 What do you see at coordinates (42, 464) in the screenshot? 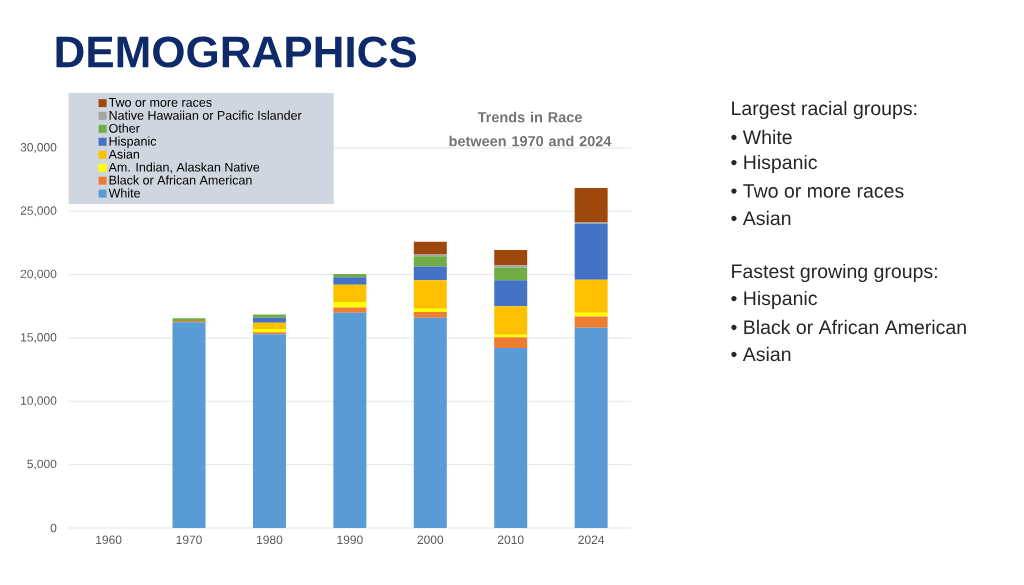
I see `y-tick-label: 5,000` at bounding box center [42, 464].